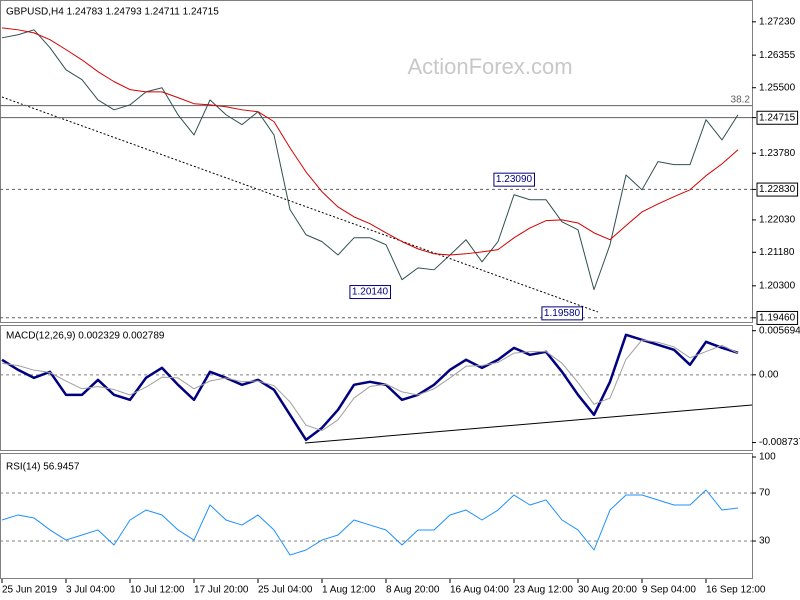  What do you see at coordinates (765, 493) in the screenshot?
I see `y-tick-label: 70` at bounding box center [765, 493].